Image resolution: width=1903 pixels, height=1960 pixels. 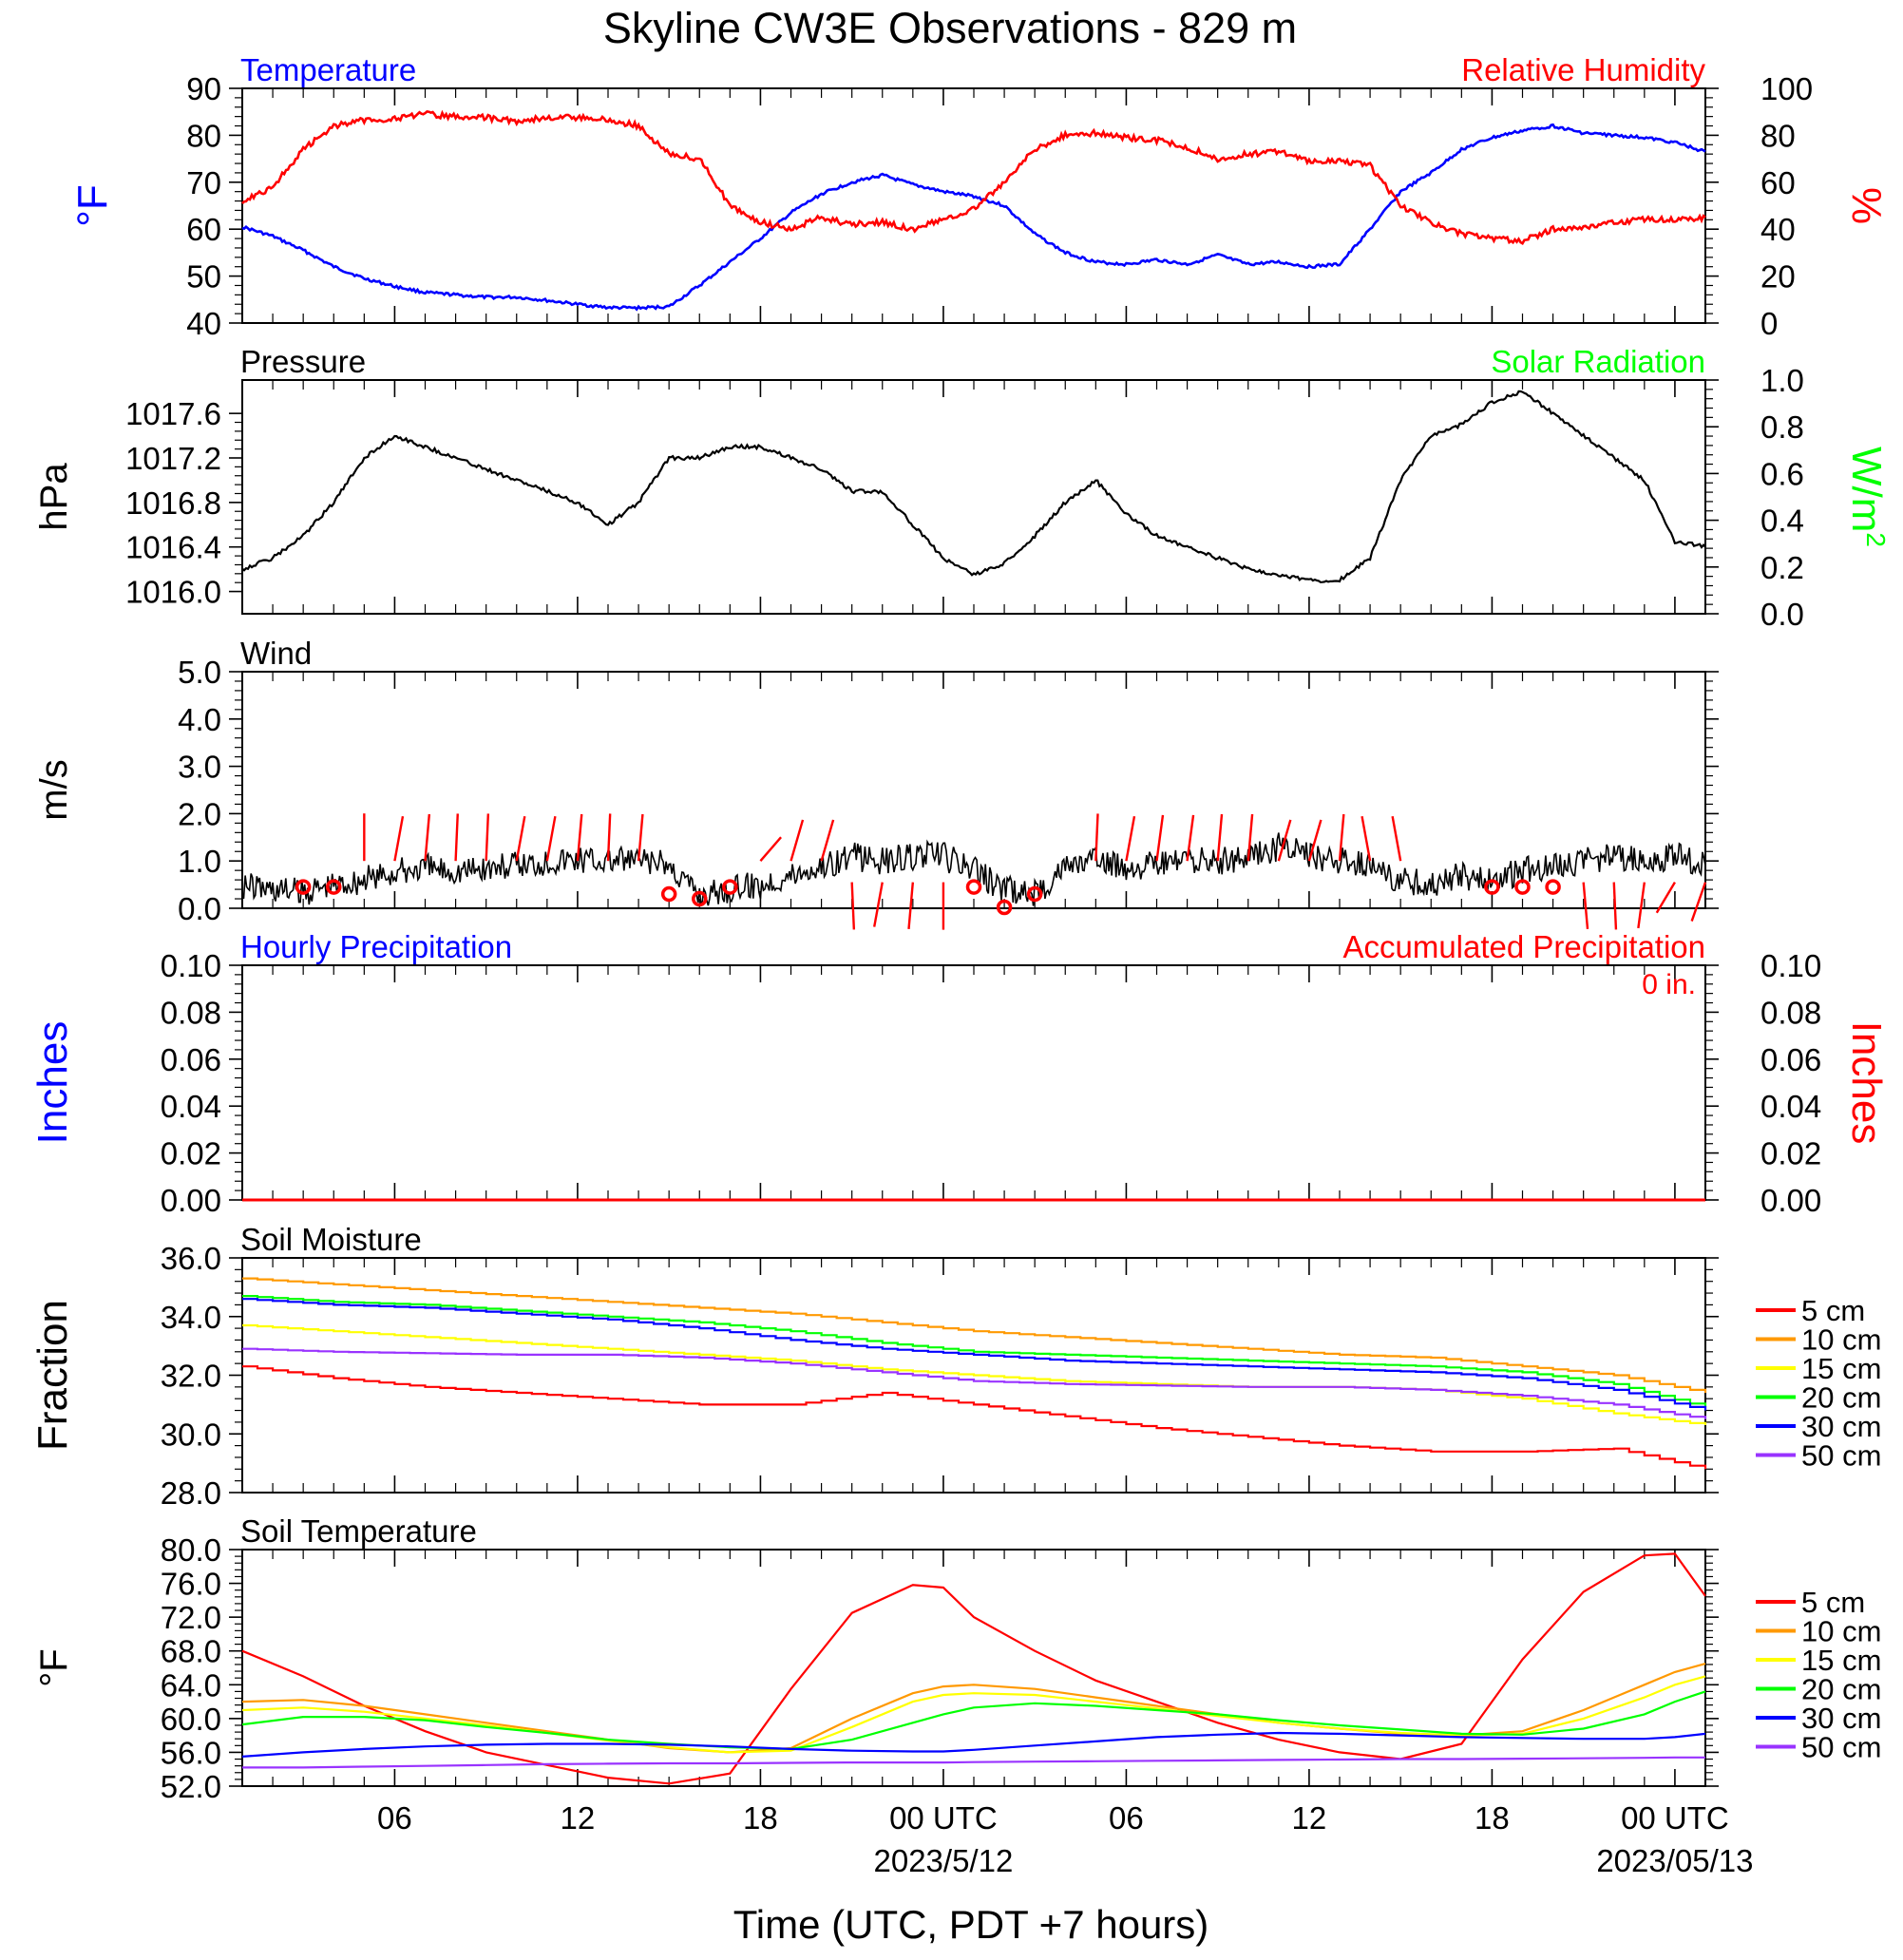 I want to click on y-tick-label: 1017.6, so click(x=173, y=413).